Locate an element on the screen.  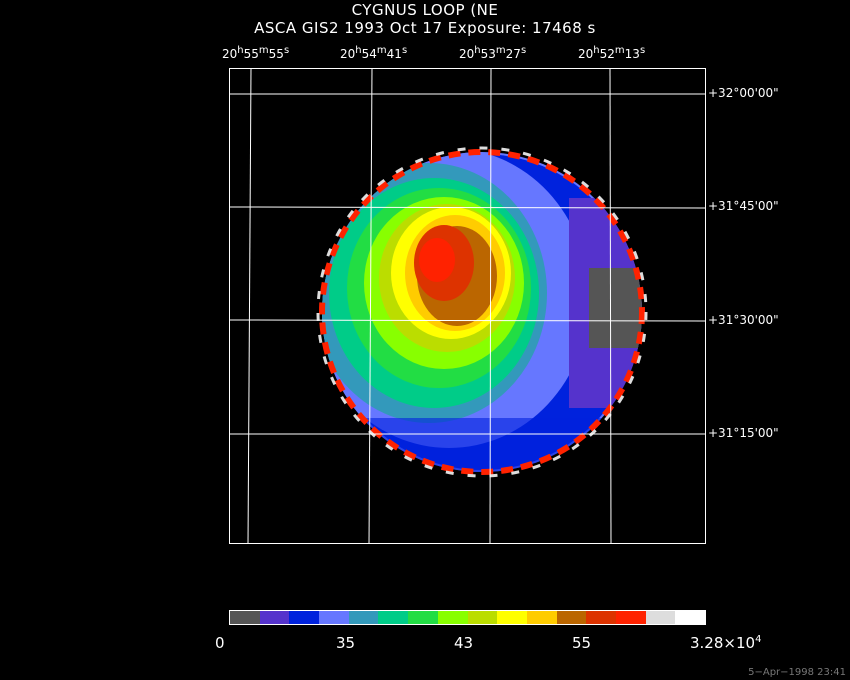
ra-label-1: 20h55m55s is located at coordinates (256, 53).